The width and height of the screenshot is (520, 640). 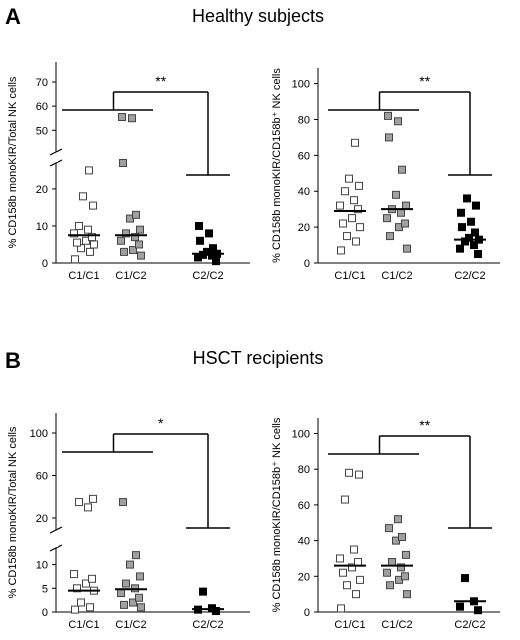 I want to click on y-tick-label: 40, so click(x=304, y=192).